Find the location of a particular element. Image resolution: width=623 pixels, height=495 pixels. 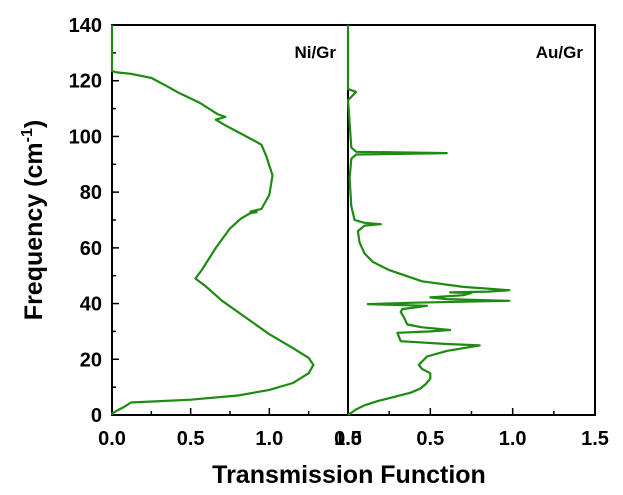

y-tick-label: 80 is located at coordinates (91, 193).